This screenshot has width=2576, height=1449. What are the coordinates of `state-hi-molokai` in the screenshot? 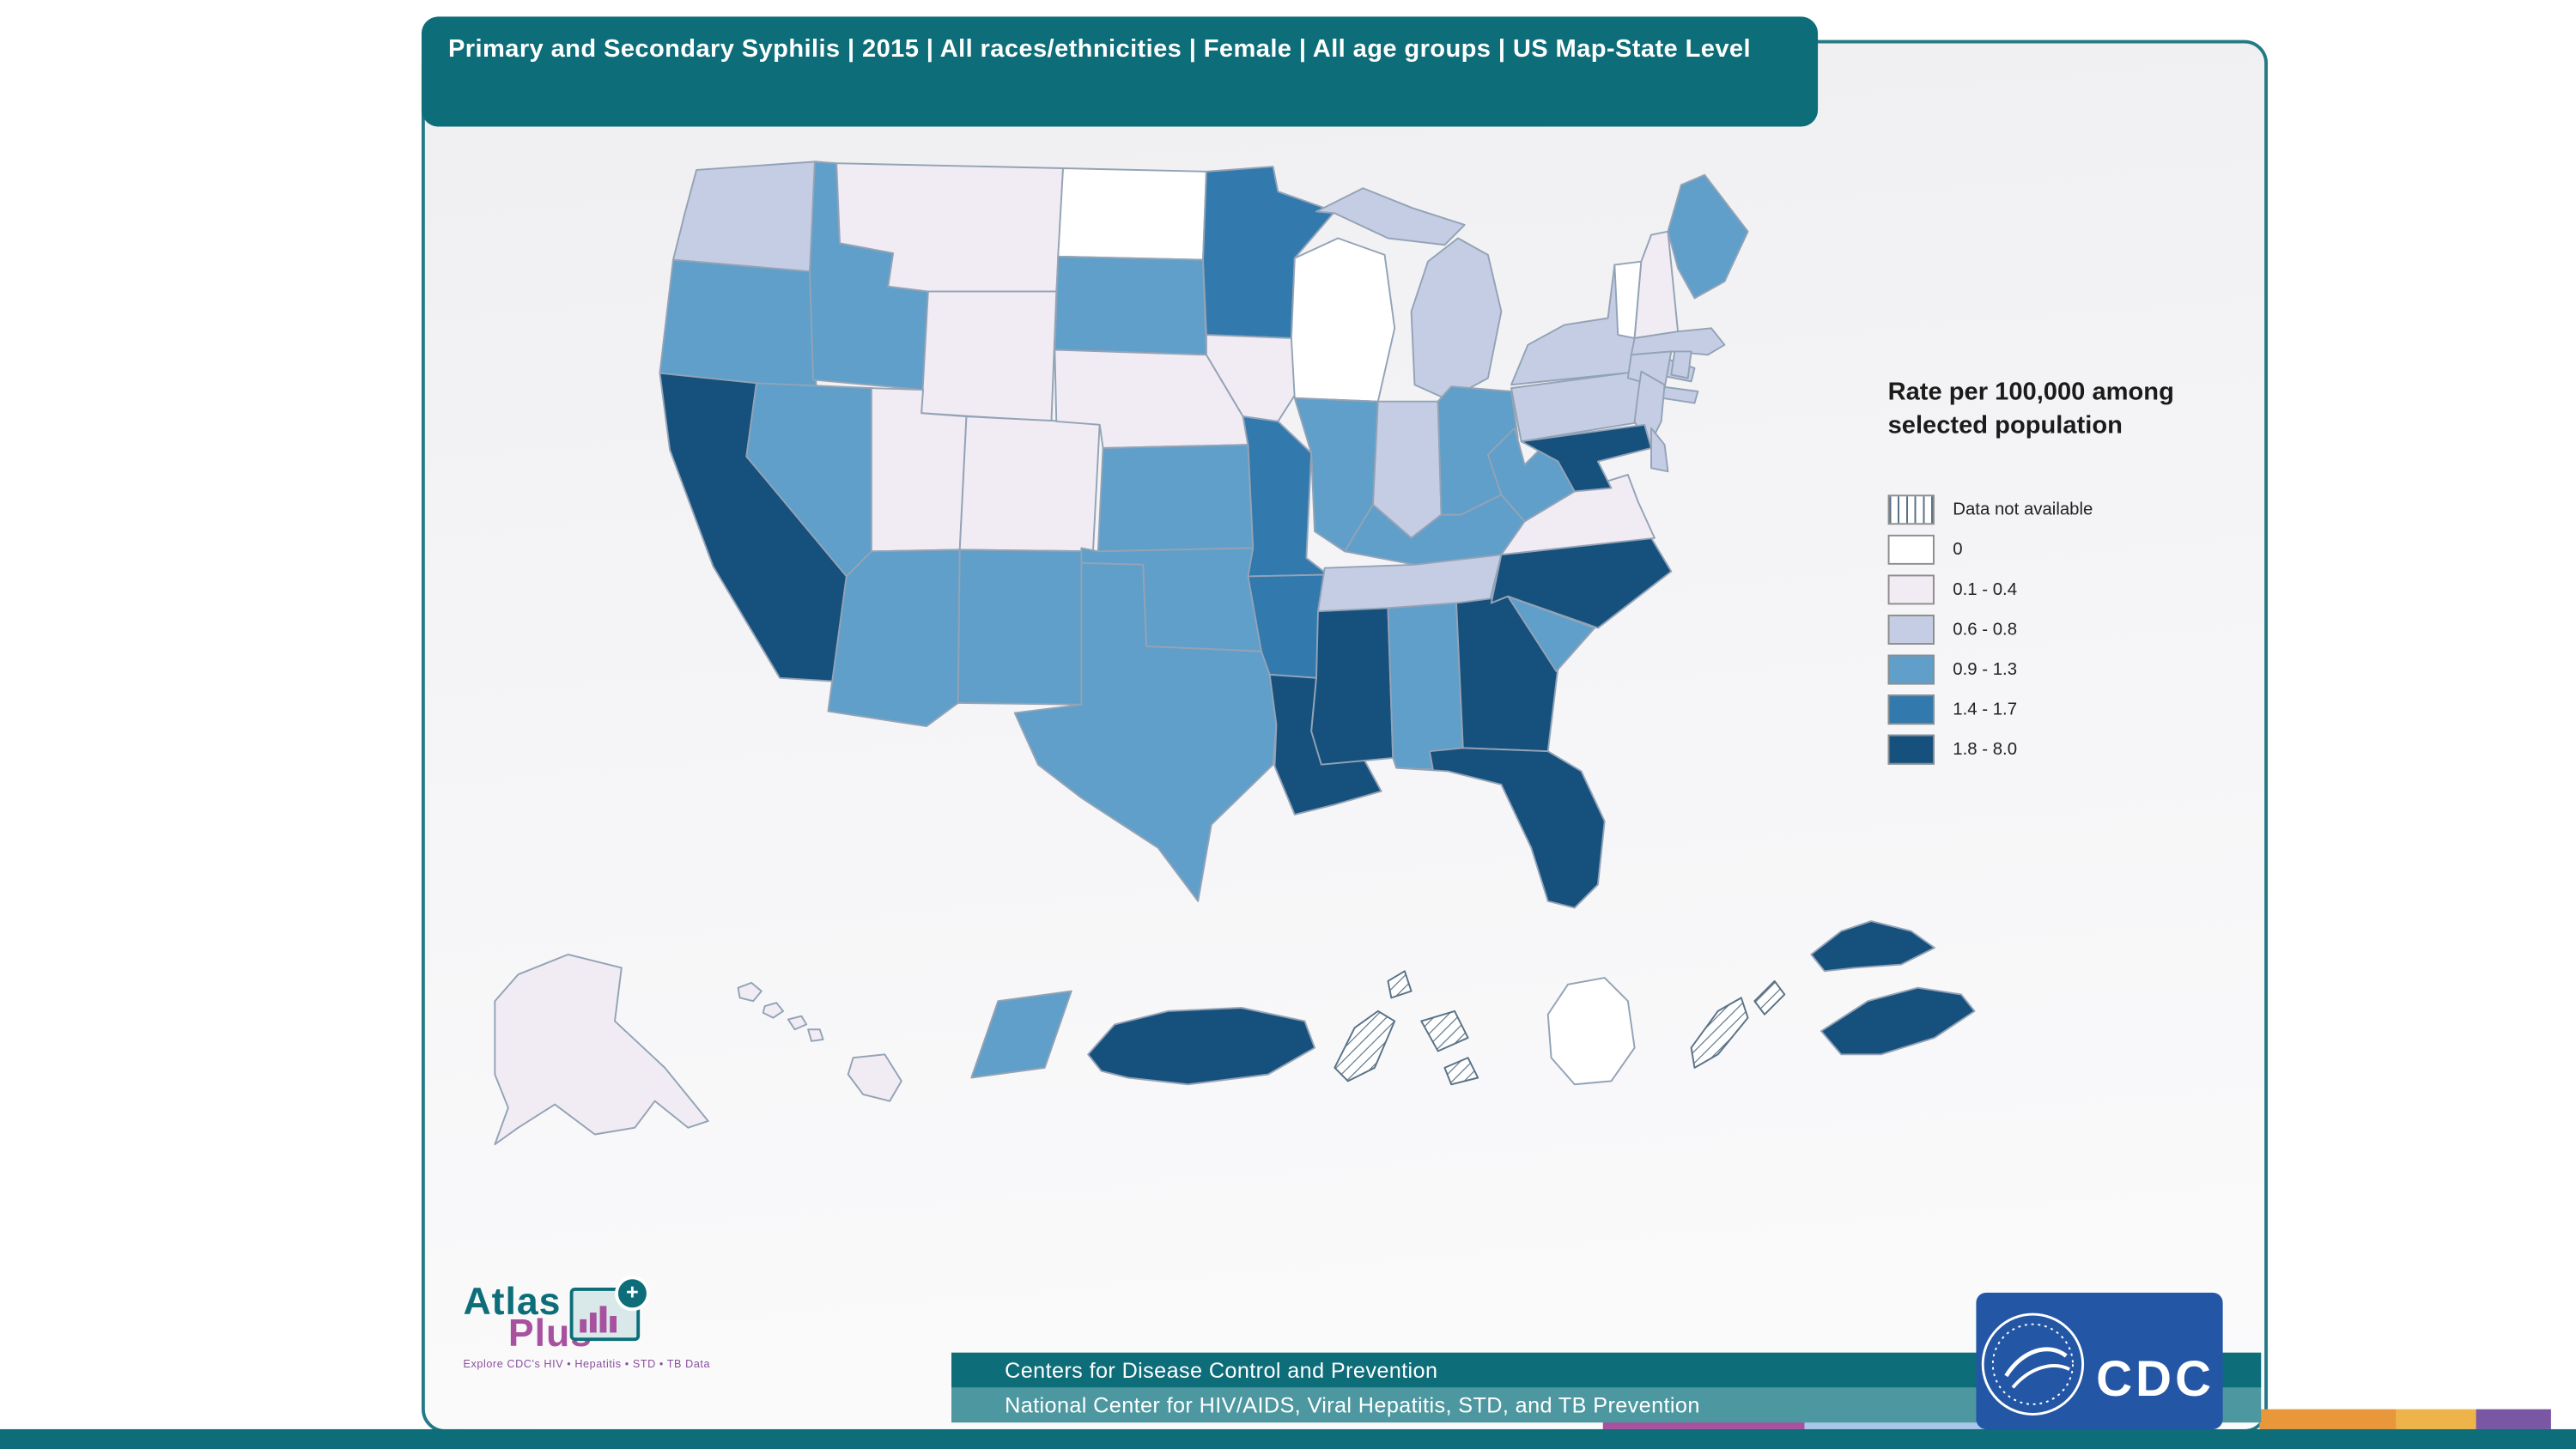 It's located at (797, 1023).